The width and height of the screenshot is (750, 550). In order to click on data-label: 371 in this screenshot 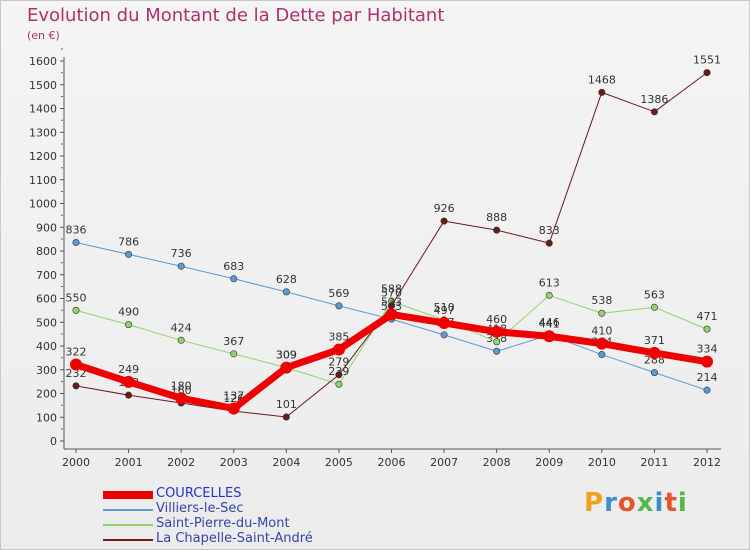, I will do `click(654, 340)`.